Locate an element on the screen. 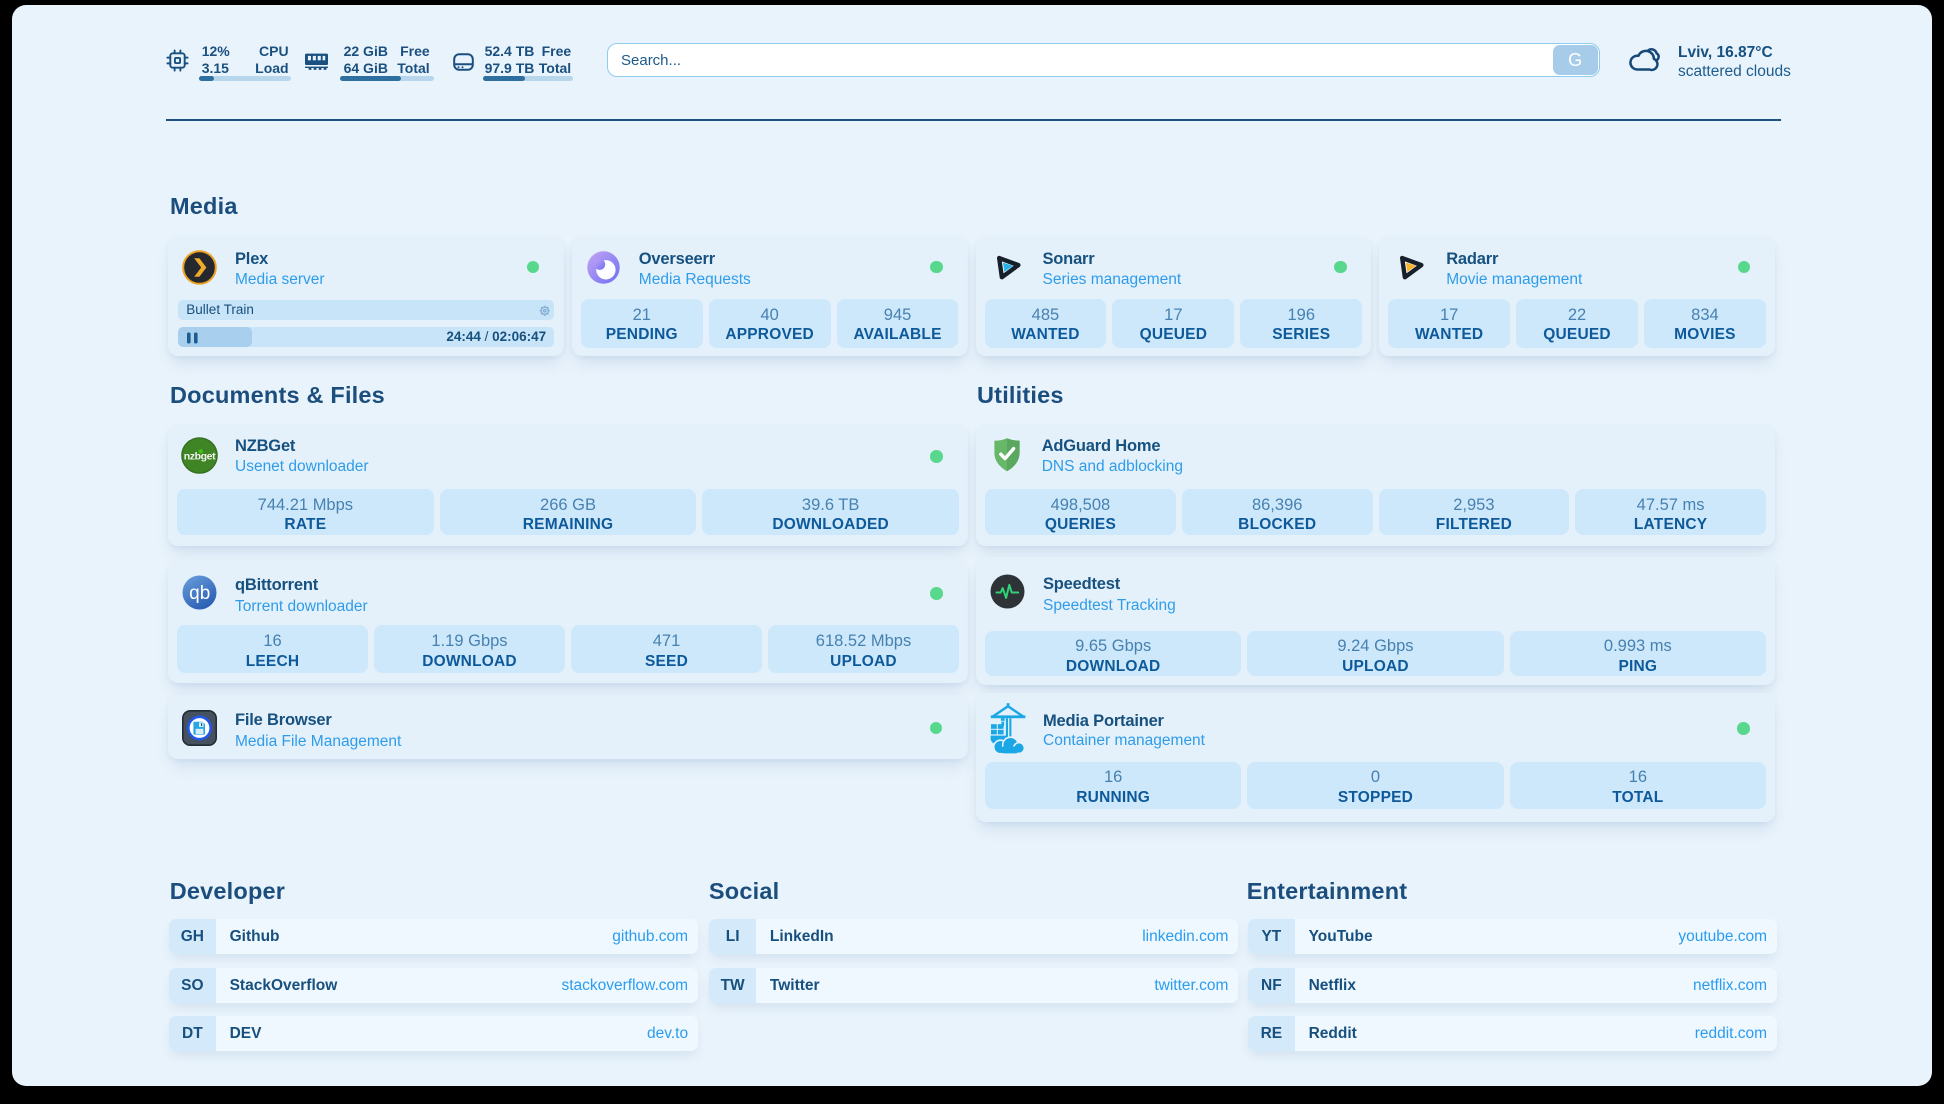 This screenshot has width=1944, height=1104. svg-text: nzbget is located at coordinates (199, 457).